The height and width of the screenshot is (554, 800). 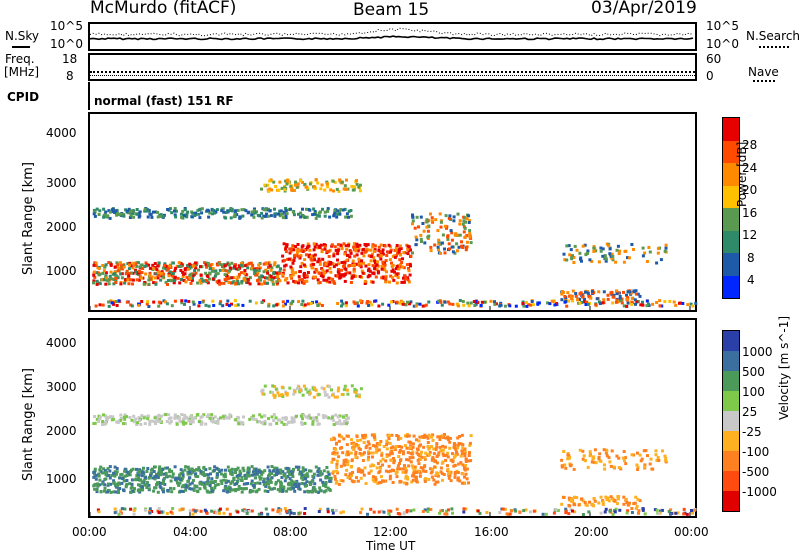 I want to click on nave-tick-top: 60, so click(x=714, y=59).